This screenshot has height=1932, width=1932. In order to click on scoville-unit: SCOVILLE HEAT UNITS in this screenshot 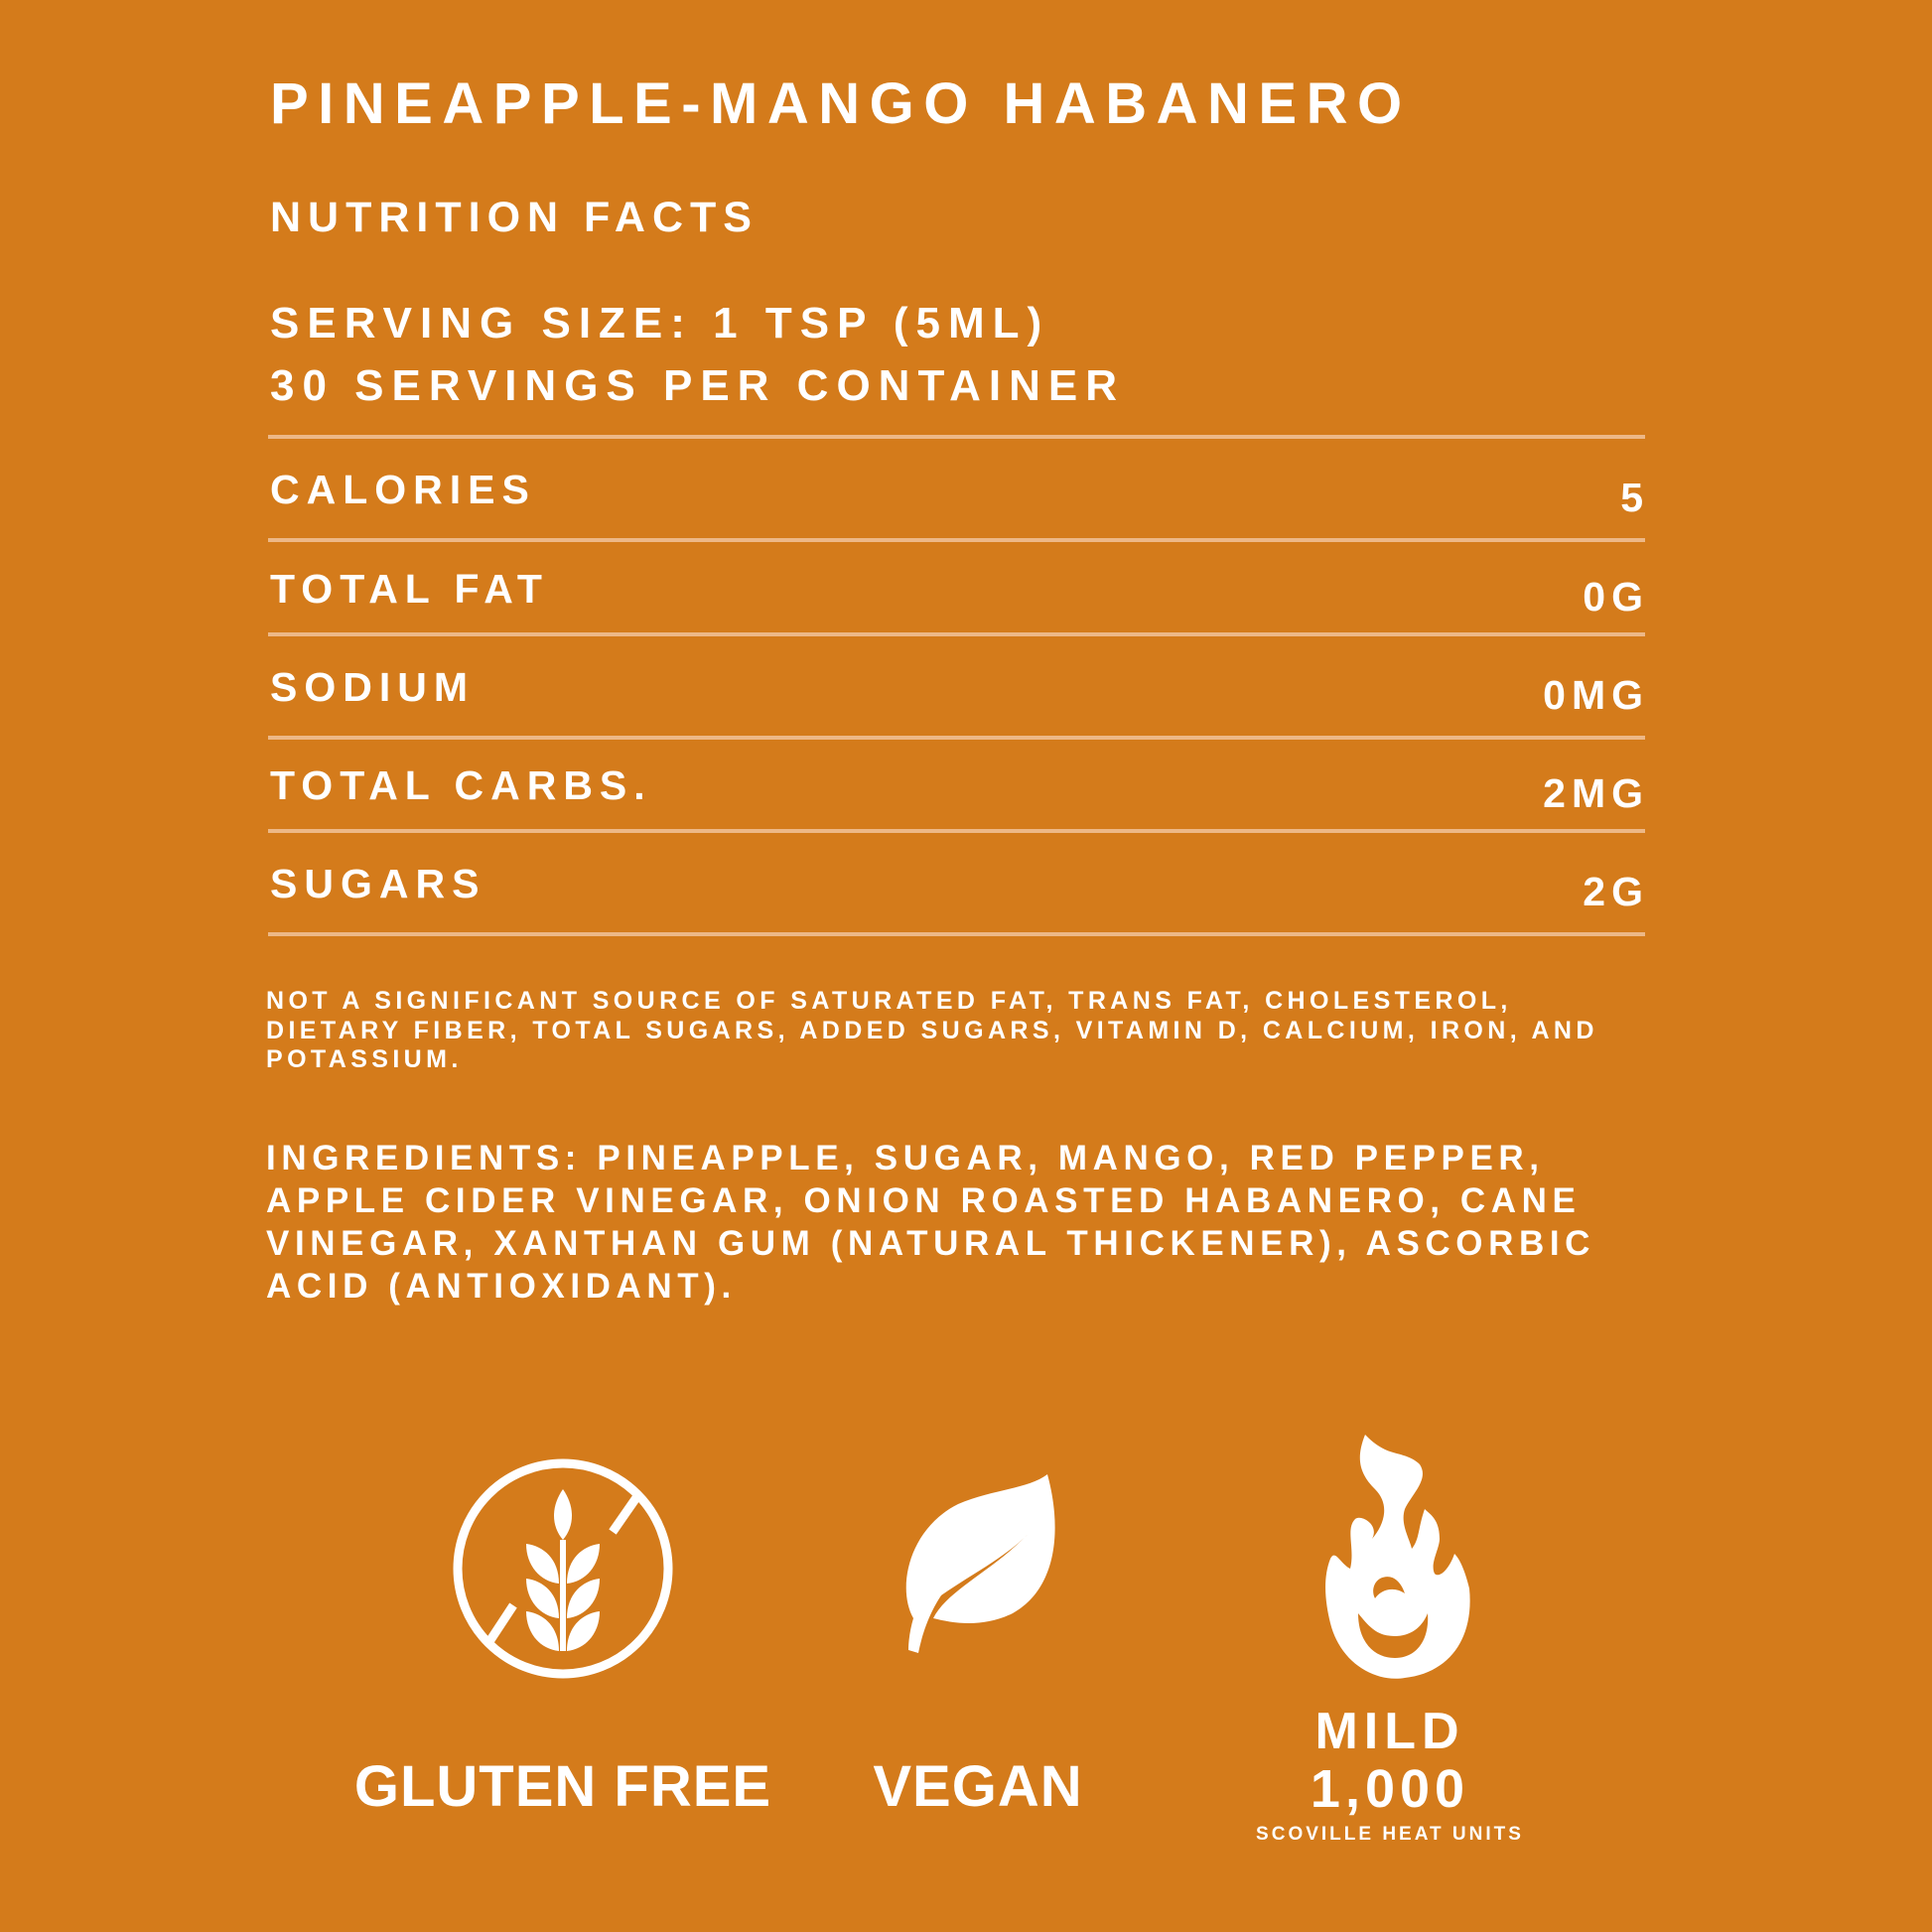, I will do `click(1390, 1835)`.